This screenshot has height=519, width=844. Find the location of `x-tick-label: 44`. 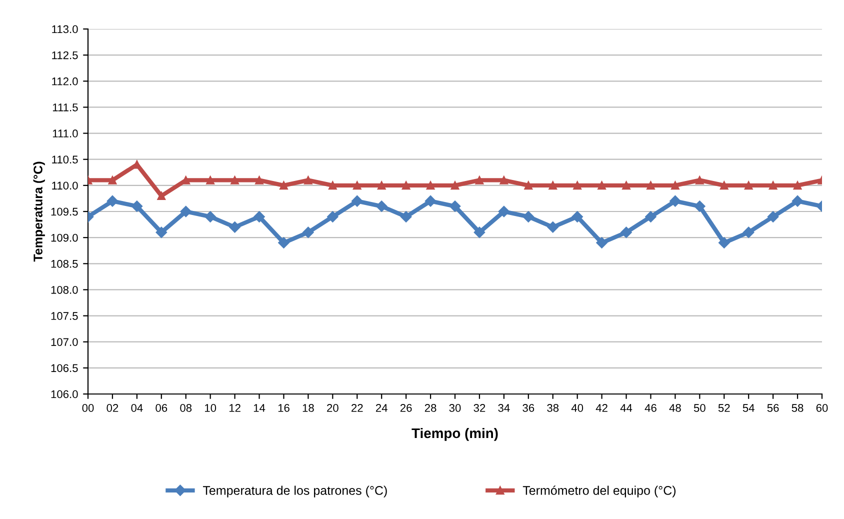

x-tick-label: 44 is located at coordinates (626, 408).